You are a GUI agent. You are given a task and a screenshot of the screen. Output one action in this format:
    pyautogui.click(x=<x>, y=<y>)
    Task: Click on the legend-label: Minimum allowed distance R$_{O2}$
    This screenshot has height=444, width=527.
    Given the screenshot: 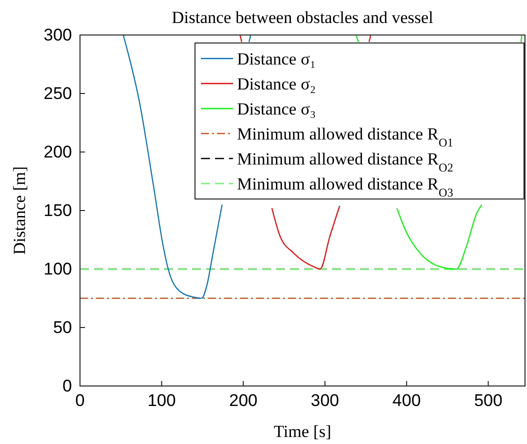 What is the action you would take?
    pyautogui.click(x=345, y=162)
    